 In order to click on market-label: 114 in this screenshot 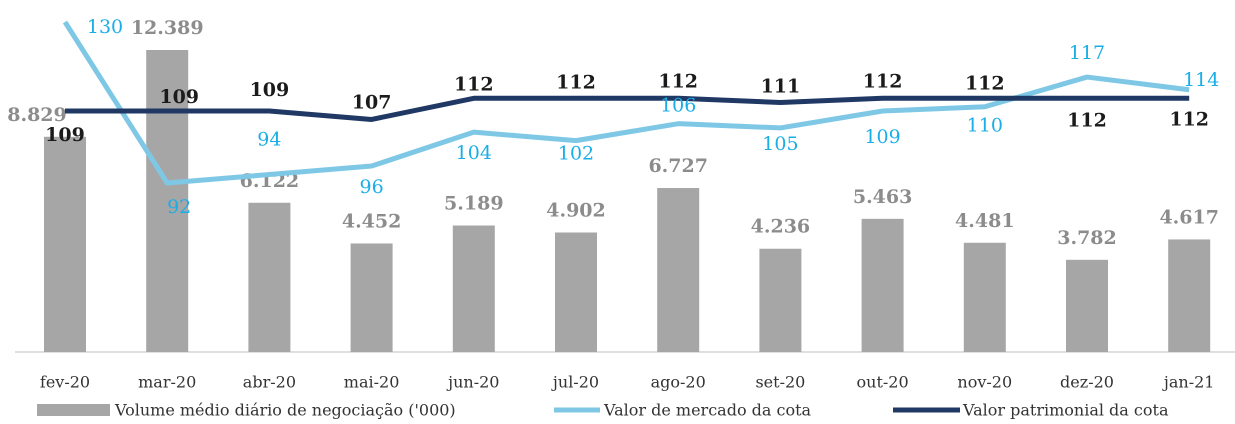, I will do `click(1201, 80)`.